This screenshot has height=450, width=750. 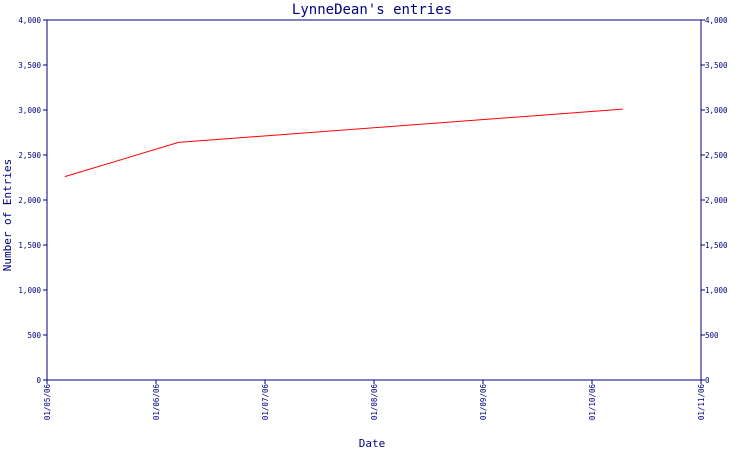 I want to click on y-tick-label-right: 4,000, so click(x=716, y=20).